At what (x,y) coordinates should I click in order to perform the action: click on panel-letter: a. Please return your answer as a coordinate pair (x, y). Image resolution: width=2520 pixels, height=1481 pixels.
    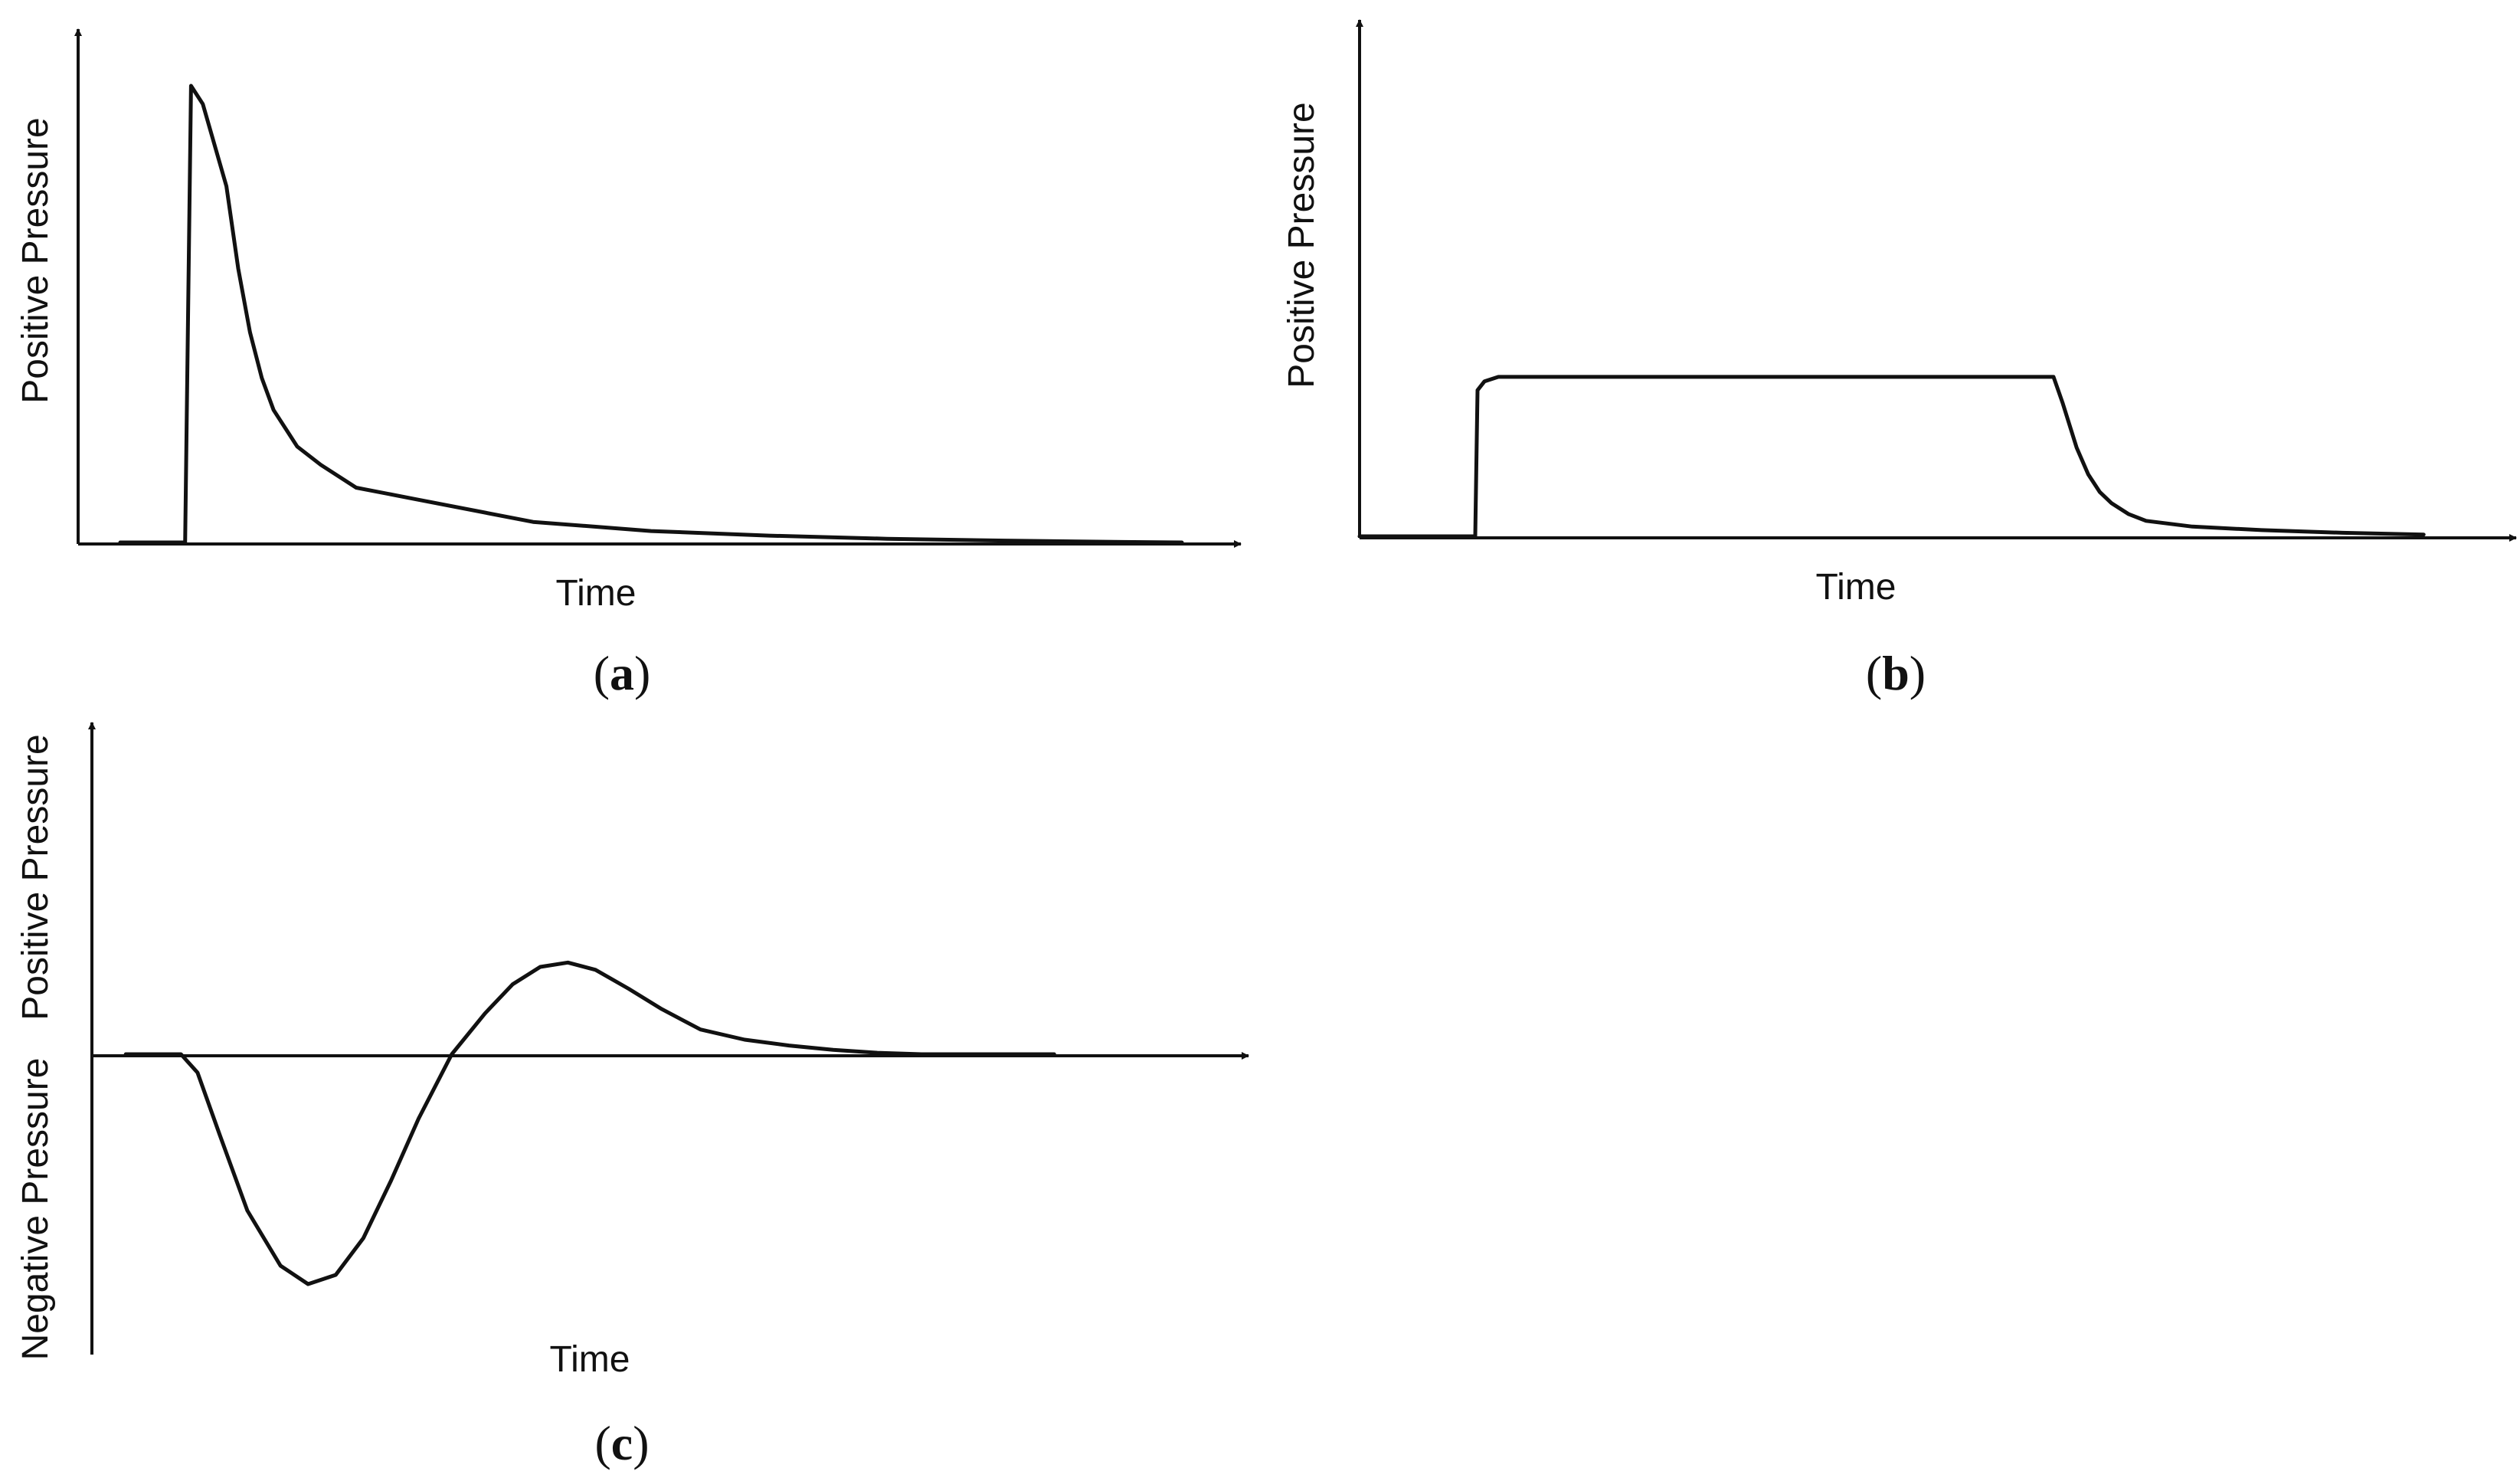
    Looking at the image, I should click on (622, 673).